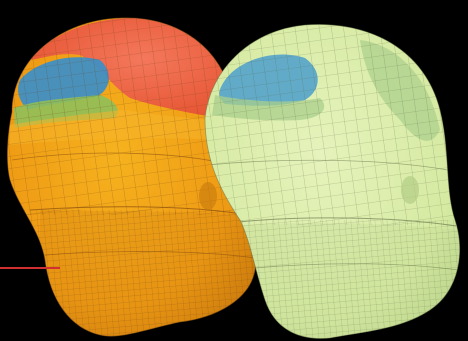 The height and width of the screenshot is (341, 468). I want to click on left-ear-bump, so click(208, 196).